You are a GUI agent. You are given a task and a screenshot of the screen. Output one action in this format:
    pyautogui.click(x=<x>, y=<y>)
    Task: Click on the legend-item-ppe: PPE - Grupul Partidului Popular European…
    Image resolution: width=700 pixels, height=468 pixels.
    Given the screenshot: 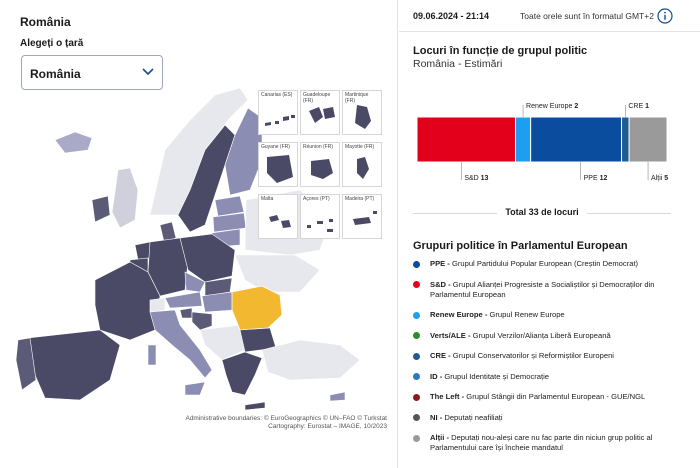 What is the action you would take?
    pyautogui.click(x=551, y=264)
    